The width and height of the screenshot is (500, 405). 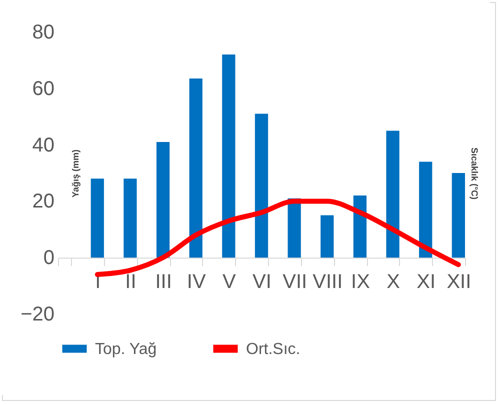 I want to click on legend-label: Top. Yağ, so click(x=126, y=349).